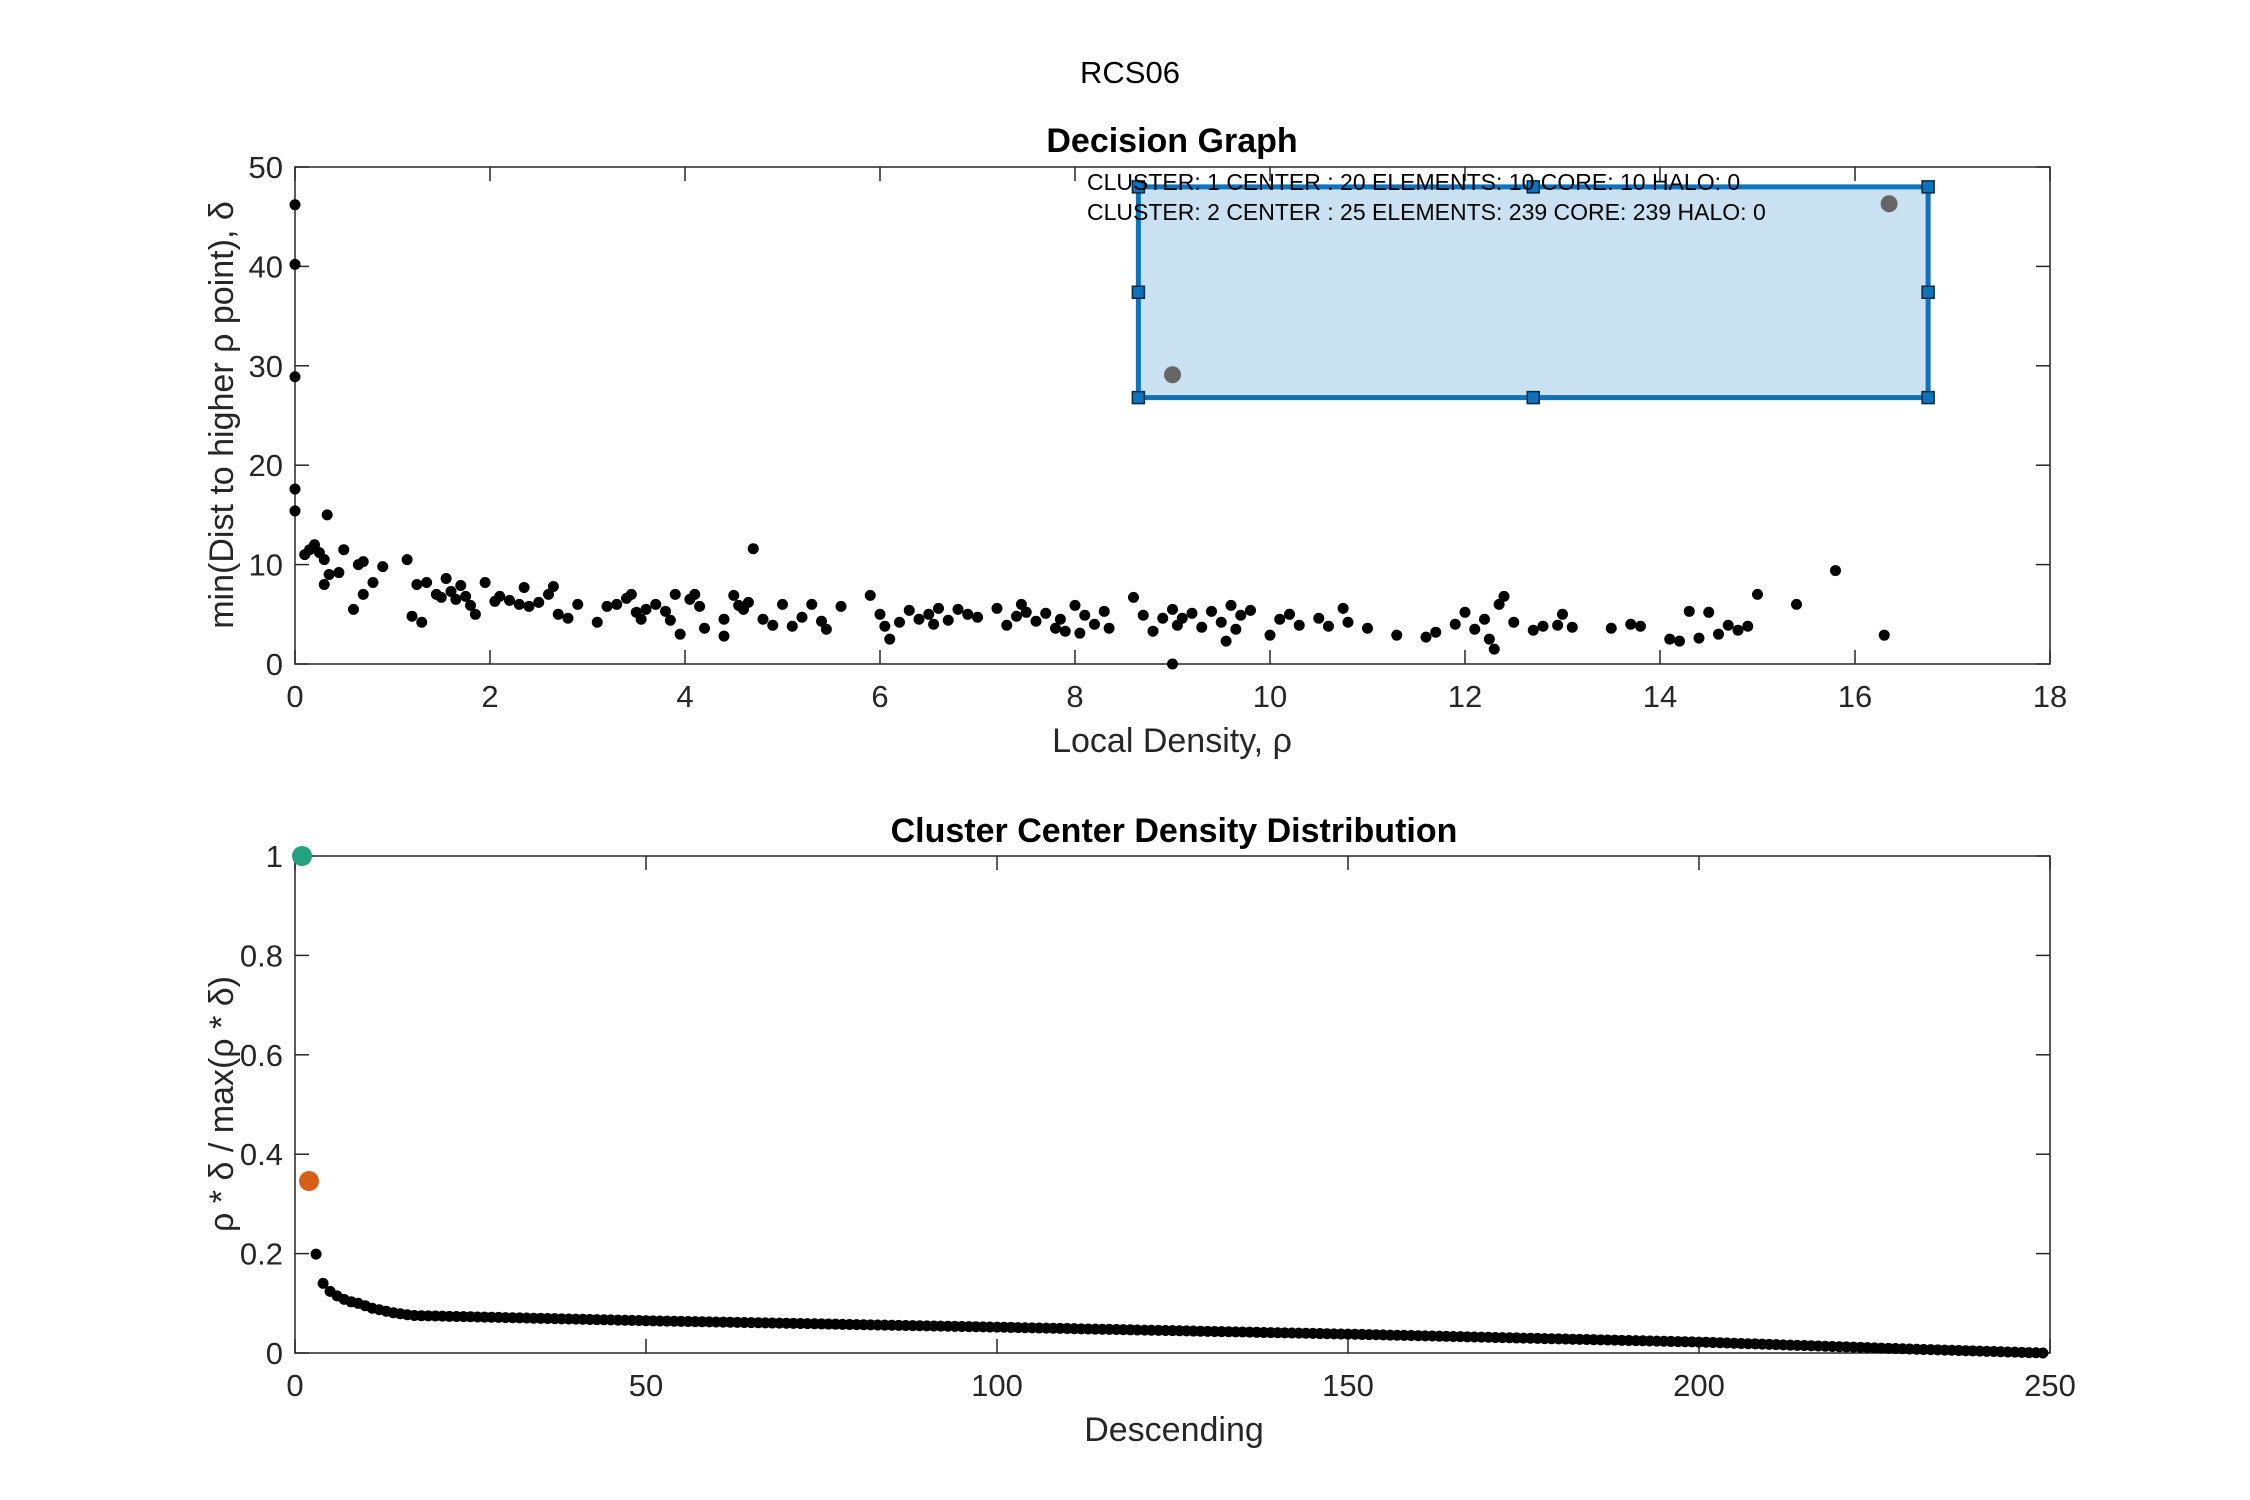 Image resolution: width=2250 pixels, height=1500 pixels. Describe the element at coordinates (266, 167) in the screenshot. I see `decision-graph-ytick-label: 50` at that location.